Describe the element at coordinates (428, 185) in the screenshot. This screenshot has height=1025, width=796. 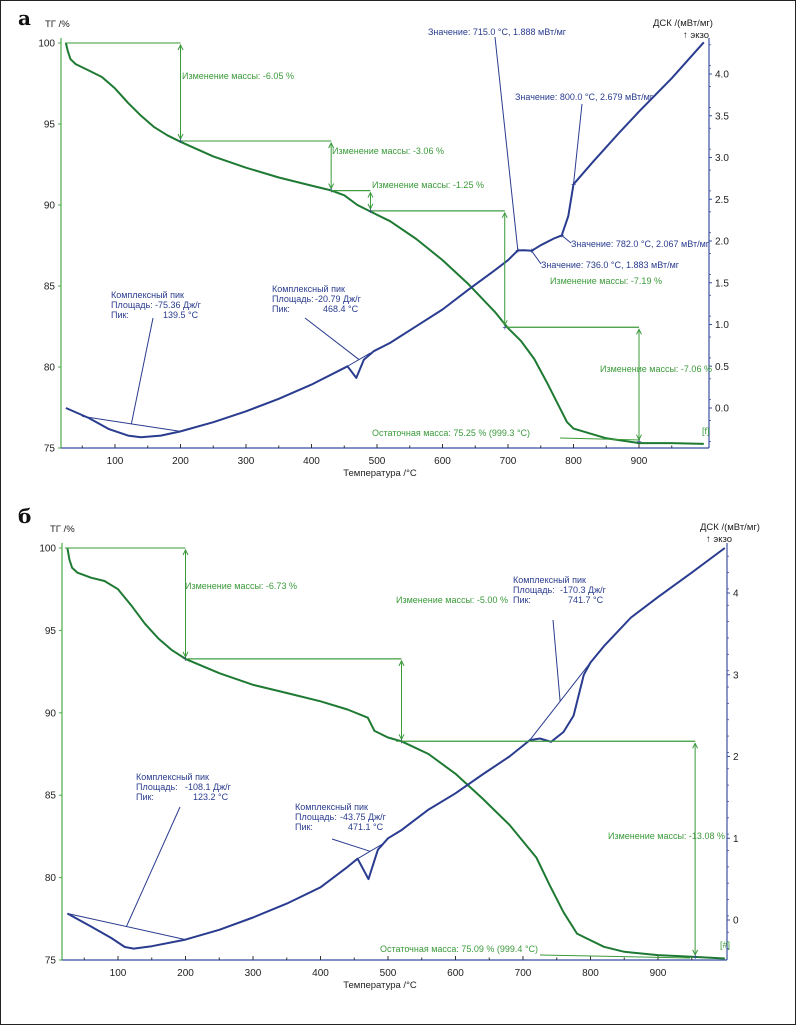
I see `mass-change-label: Изменение массы: -1.25 %` at that location.